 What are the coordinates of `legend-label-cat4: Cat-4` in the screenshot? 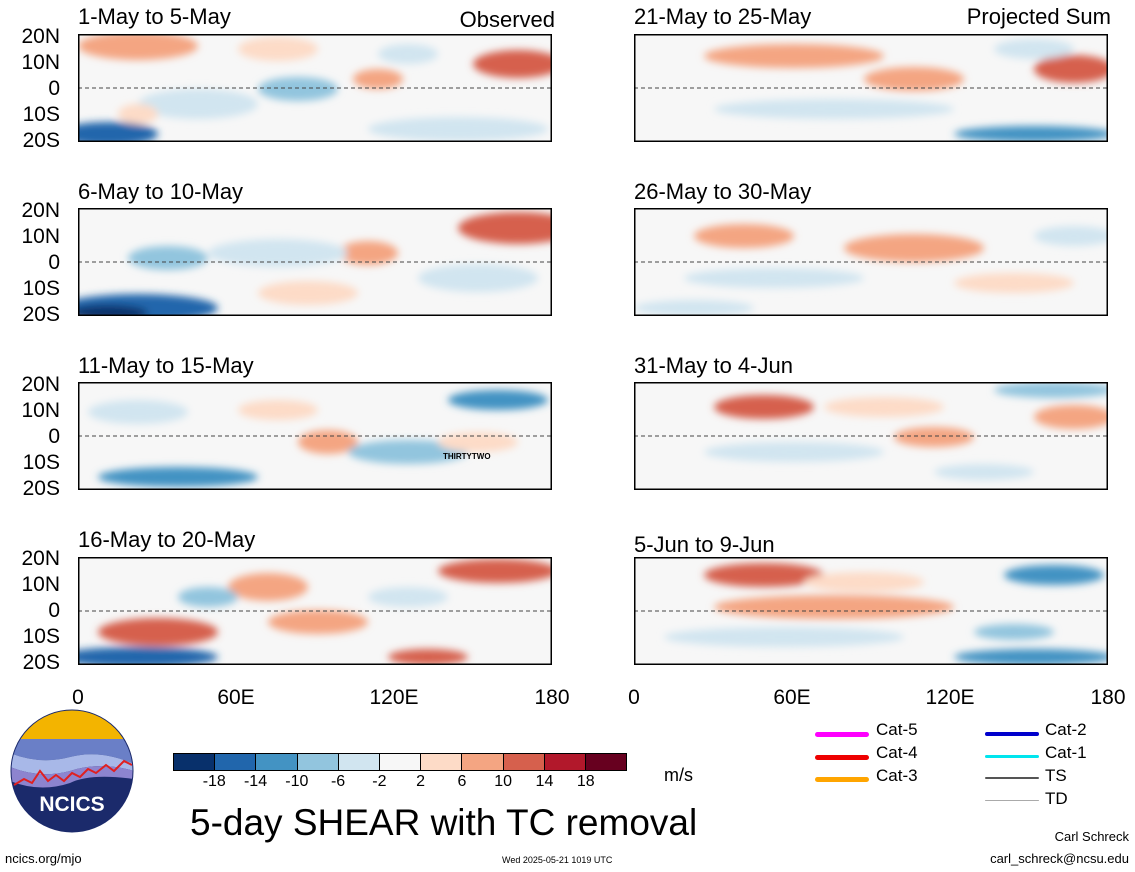 It's located at (897, 752).